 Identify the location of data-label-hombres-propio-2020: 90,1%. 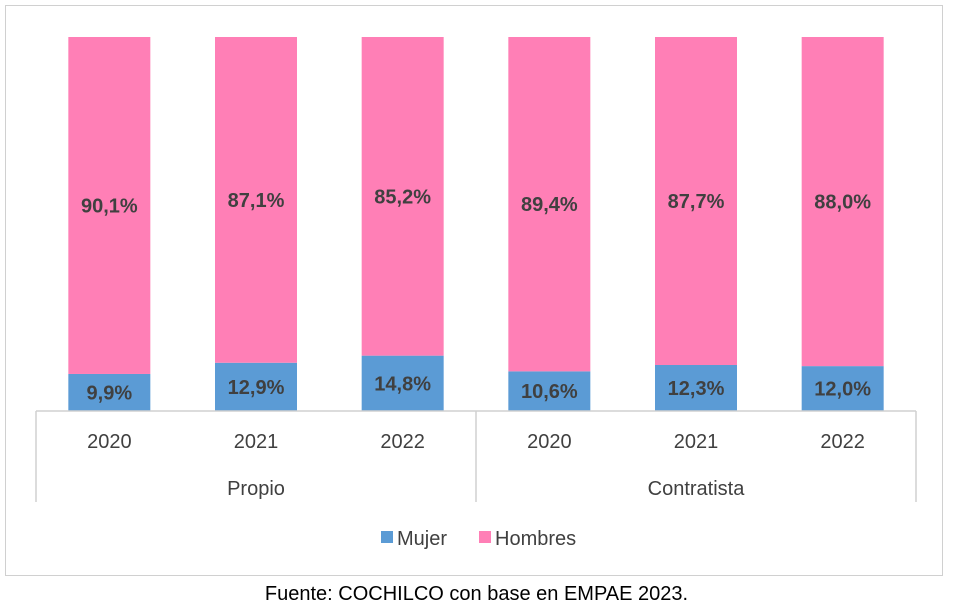
(109, 206).